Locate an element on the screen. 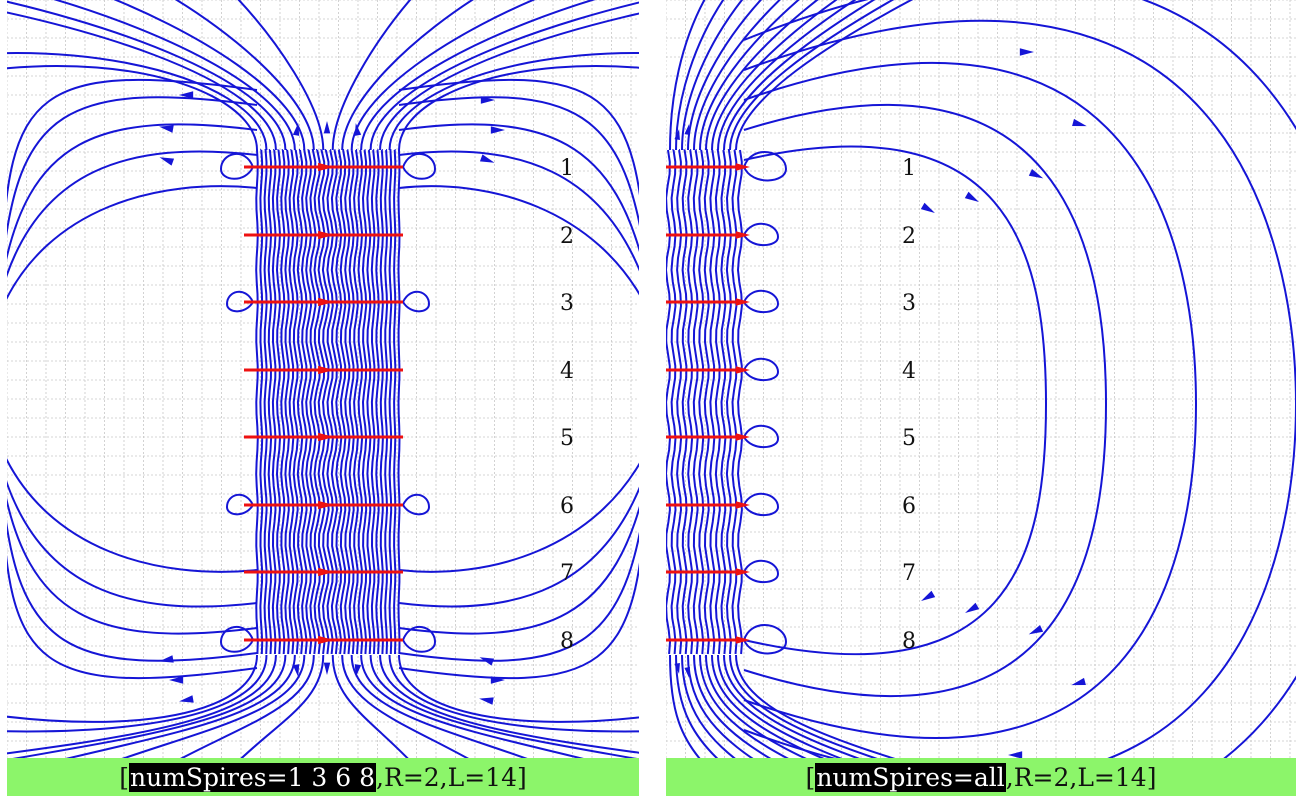 The width and height of the screenshot is (1299, 796). caption-rest: ,R=2,L=14] is located at coordinates (451, 777).